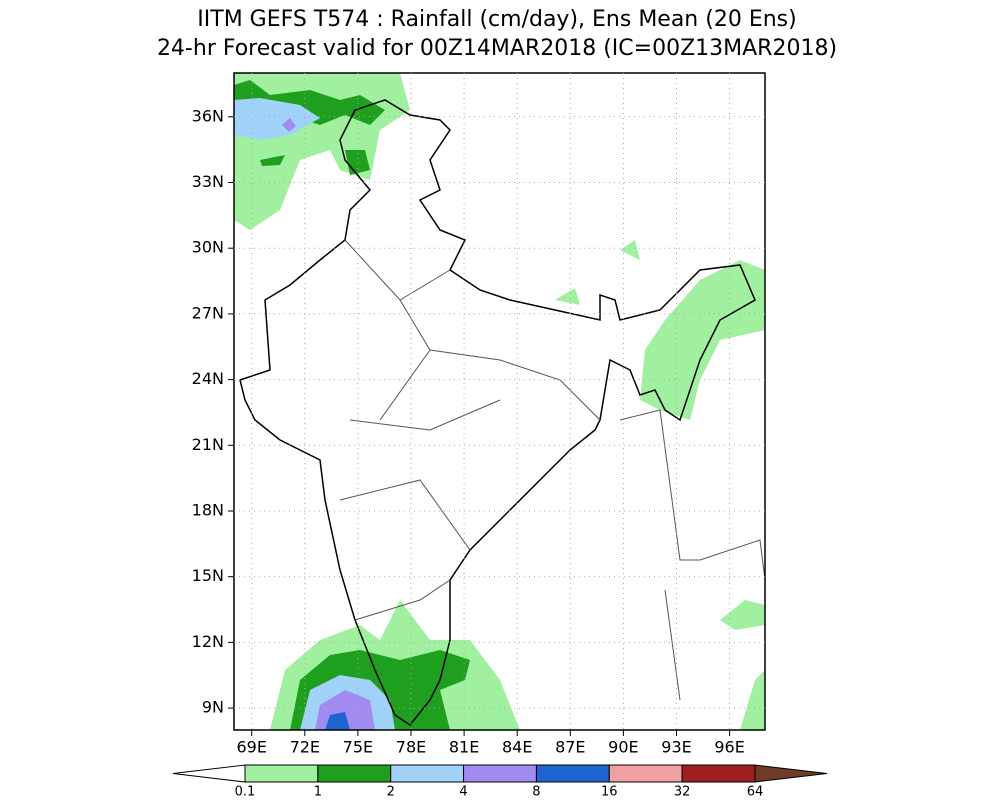 Image resolution: width=1000 pixels, height=800 pixels. What do you see at coordinates (682, 792) in the screenshot?
I see `colorbar-label: 32` at bounding box center [682, 792].